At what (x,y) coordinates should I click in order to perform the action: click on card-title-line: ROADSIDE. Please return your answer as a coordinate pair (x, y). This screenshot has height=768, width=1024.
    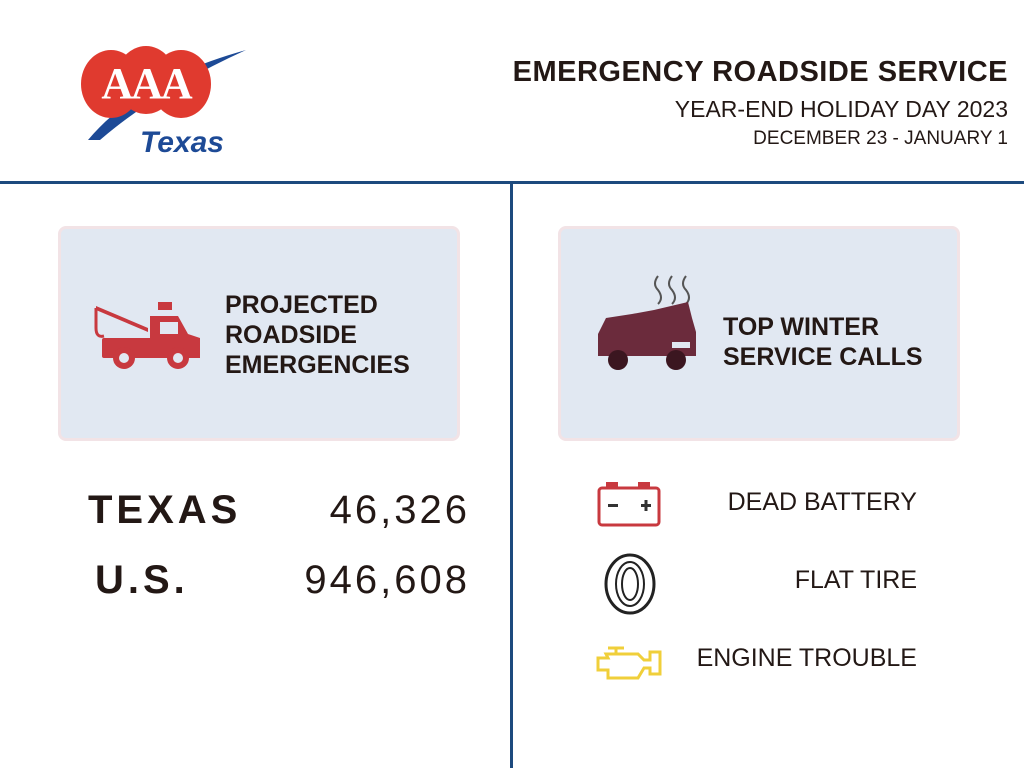
    Looking at the image, I should click on (291, 335).